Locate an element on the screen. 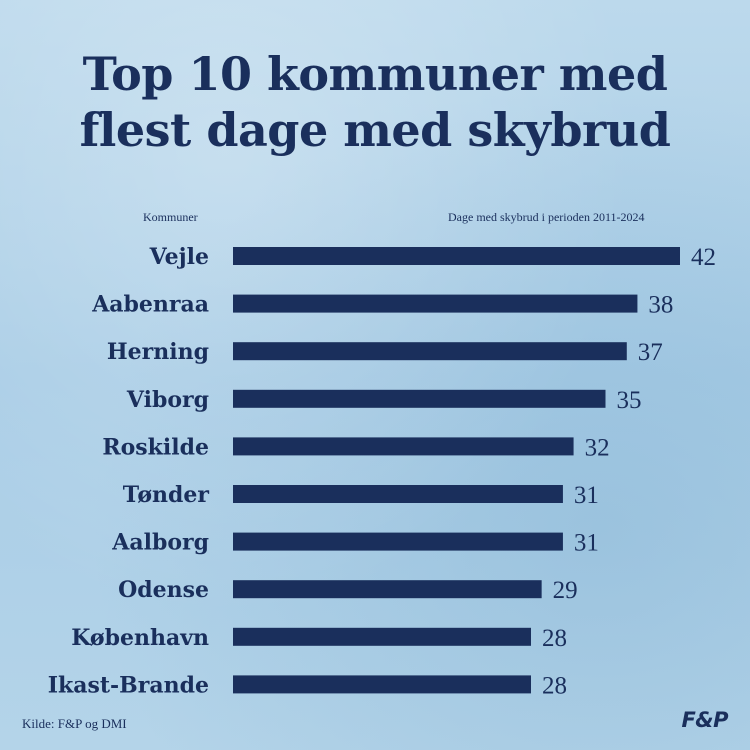 Image resolution: width=750 pixels, height=750 pixels. value-axis-label: Dage med skybrud i perioden 2011-2024 is located at coordinates (546, 217).